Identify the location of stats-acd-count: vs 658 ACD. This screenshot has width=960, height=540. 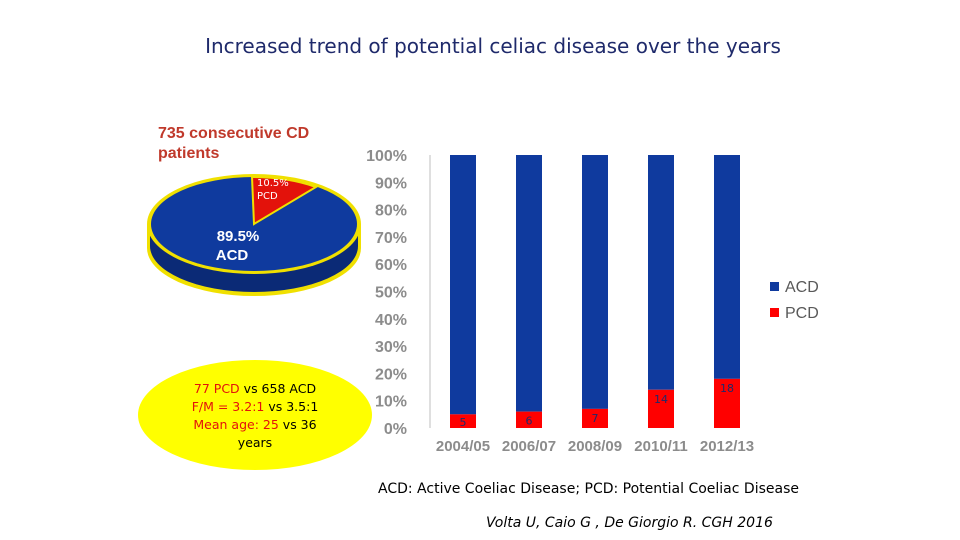
(280, 388).